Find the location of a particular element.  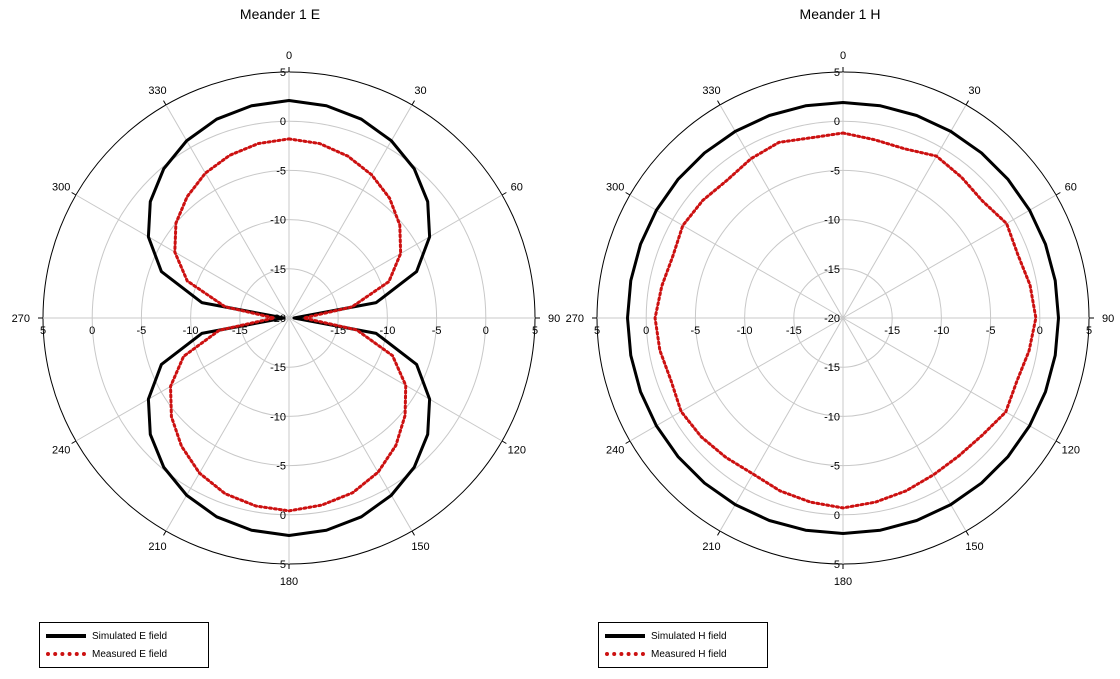

legend-item-measured: Measured E field is located at coordinates (106, 654).